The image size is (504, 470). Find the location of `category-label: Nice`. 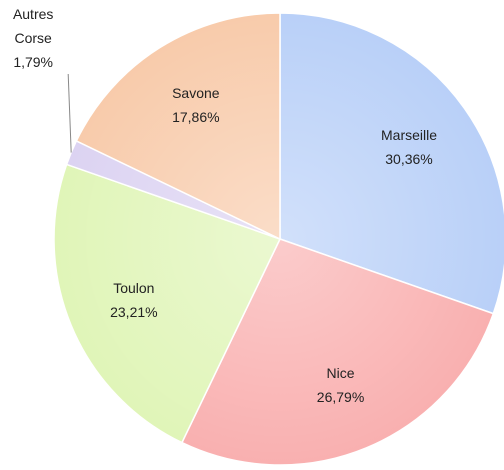

category-label: Nice is located at coordinates (340, 373).